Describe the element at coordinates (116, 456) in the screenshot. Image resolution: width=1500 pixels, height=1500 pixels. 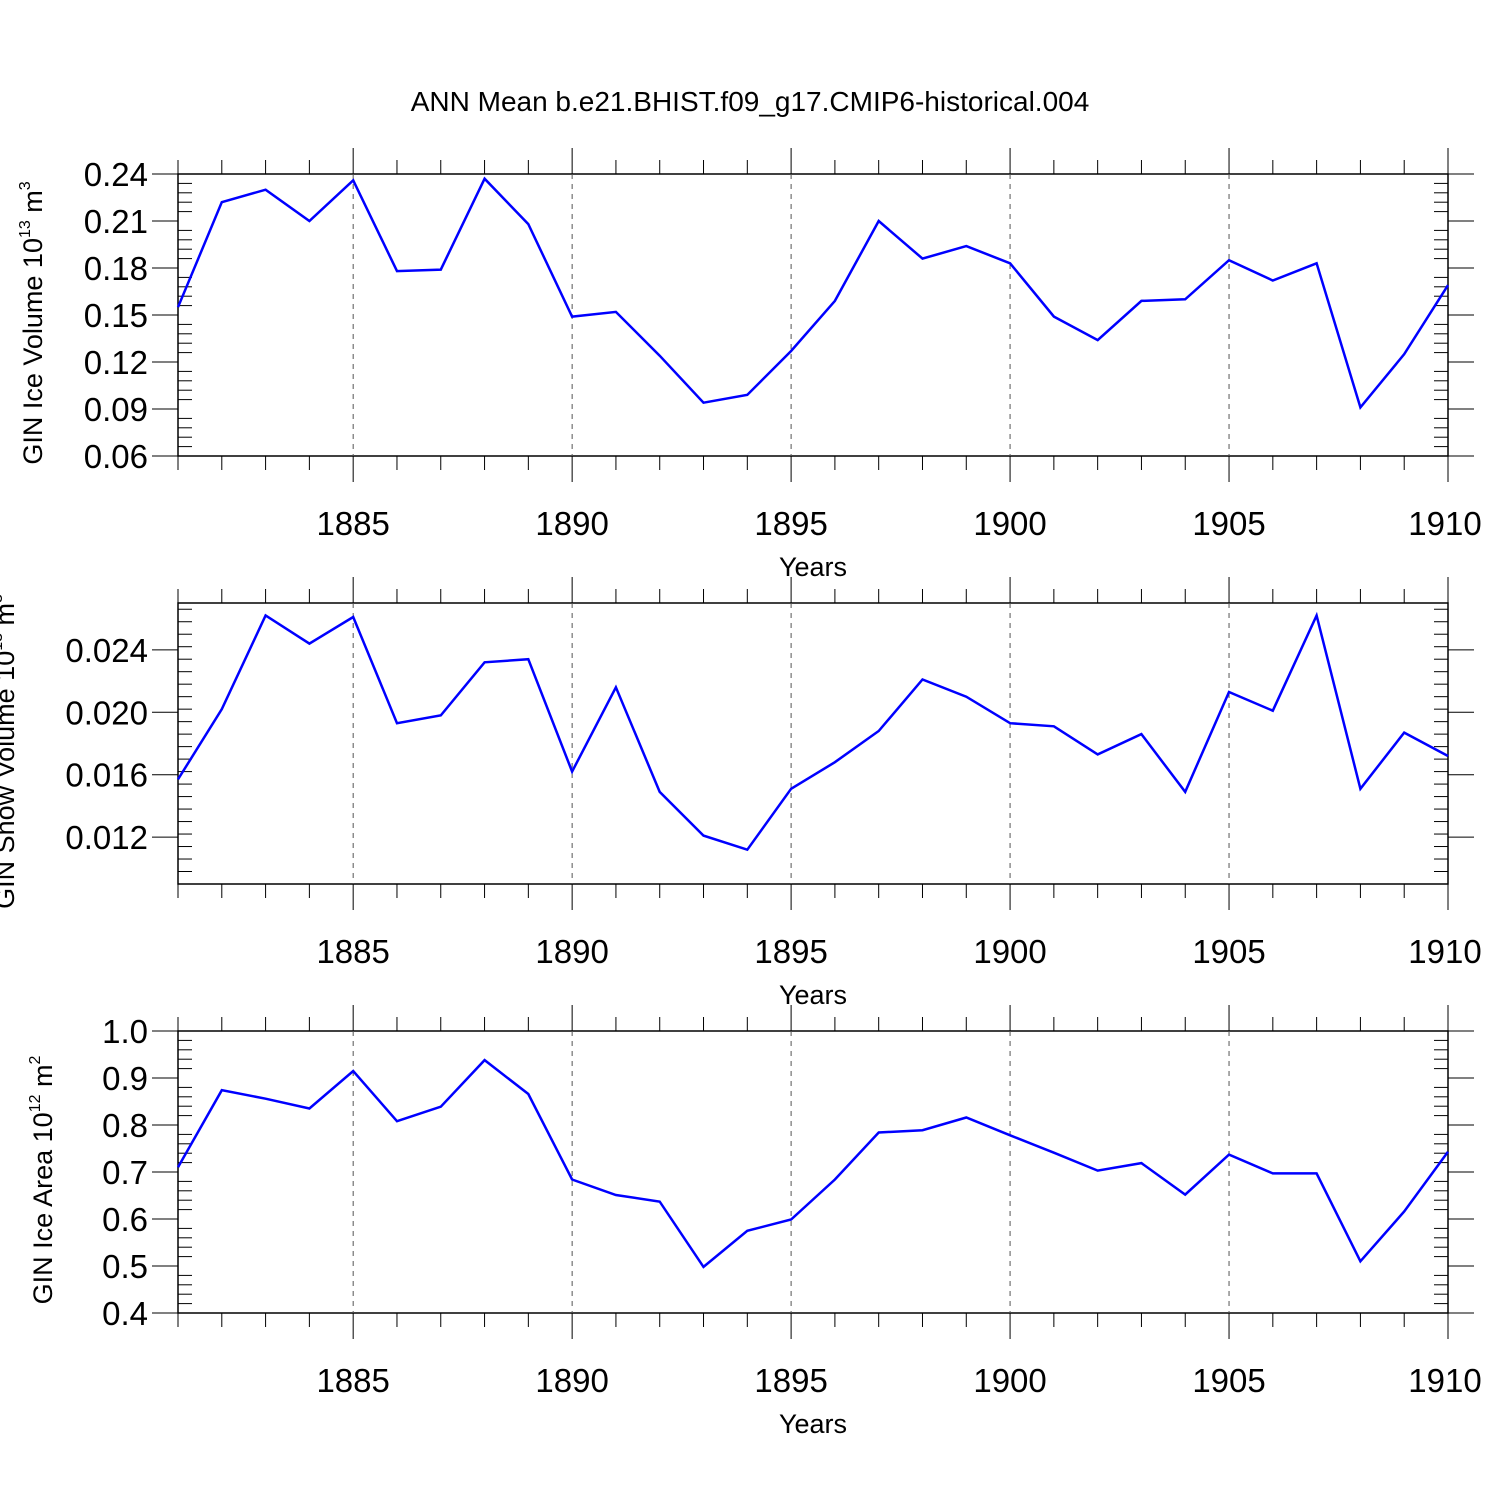
I see `y-tick-label: 0.06` at that location.